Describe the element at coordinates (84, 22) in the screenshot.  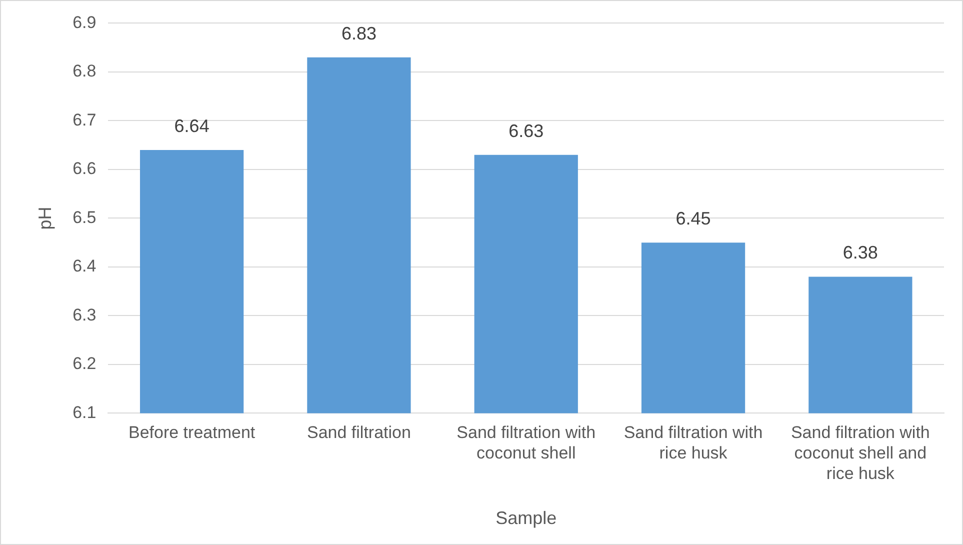
I see `y-tick-label: 6.9` at that location.